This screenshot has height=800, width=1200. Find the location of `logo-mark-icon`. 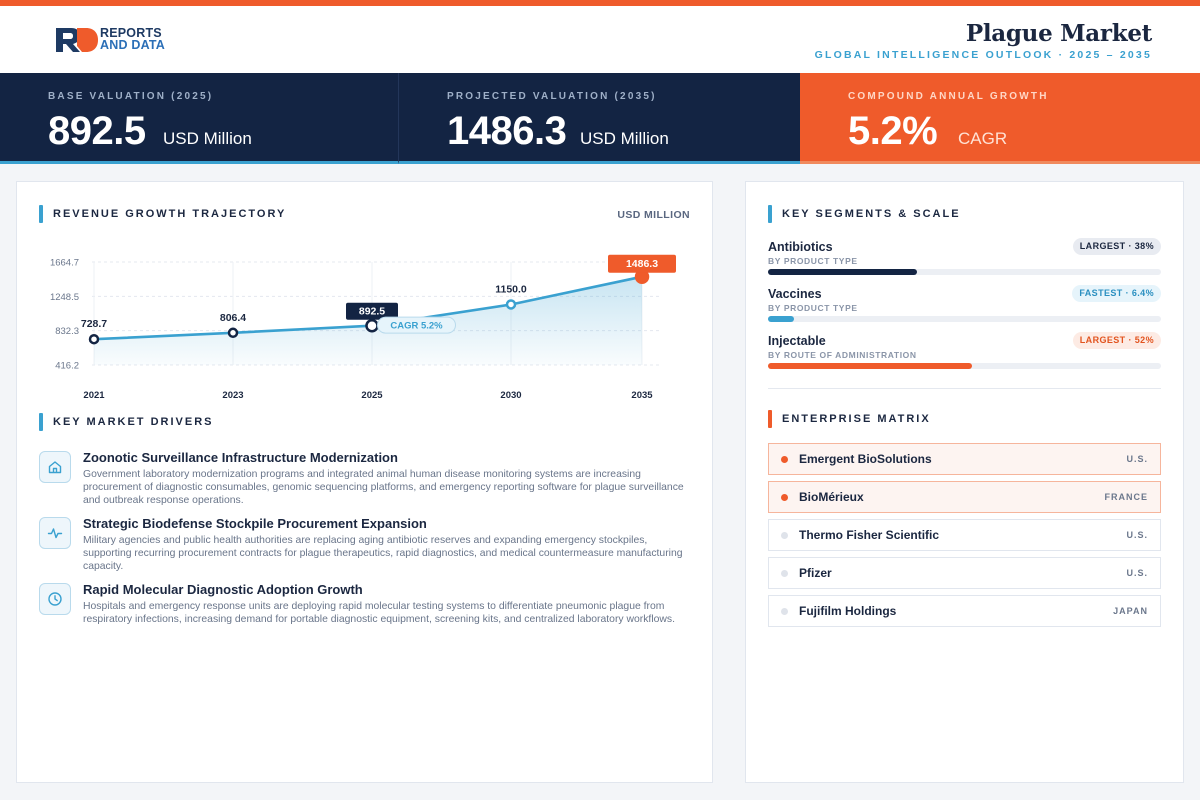

logo-mark-icon is located at coordinates (77, 40).